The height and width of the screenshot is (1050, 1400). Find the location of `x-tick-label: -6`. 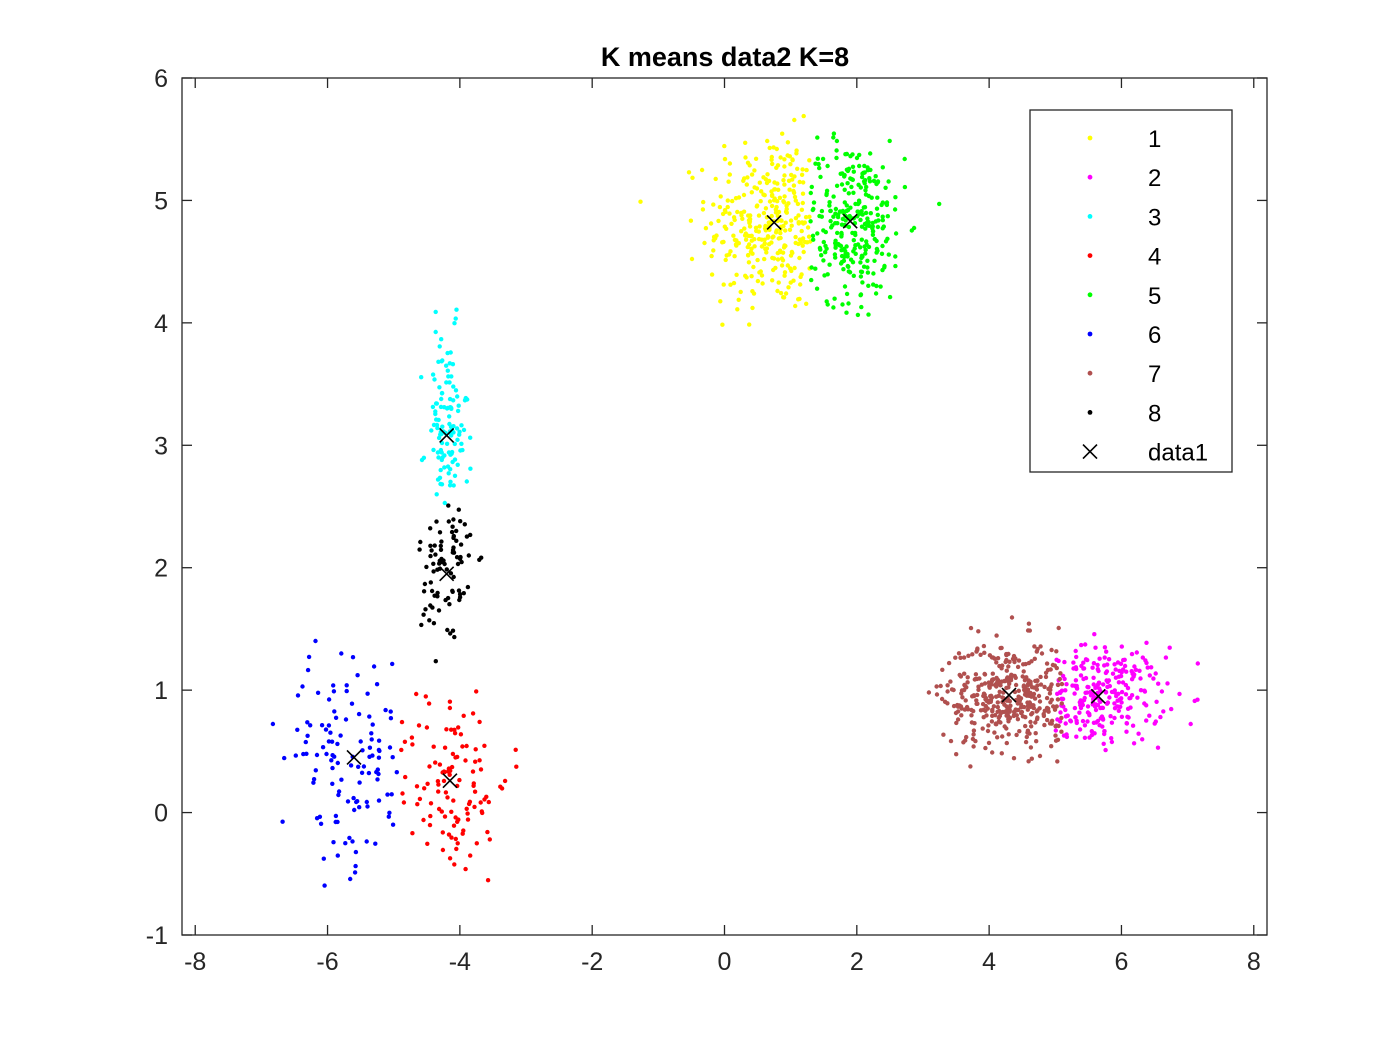

x-tick-label: -6 is located at coordinates (327, 962).